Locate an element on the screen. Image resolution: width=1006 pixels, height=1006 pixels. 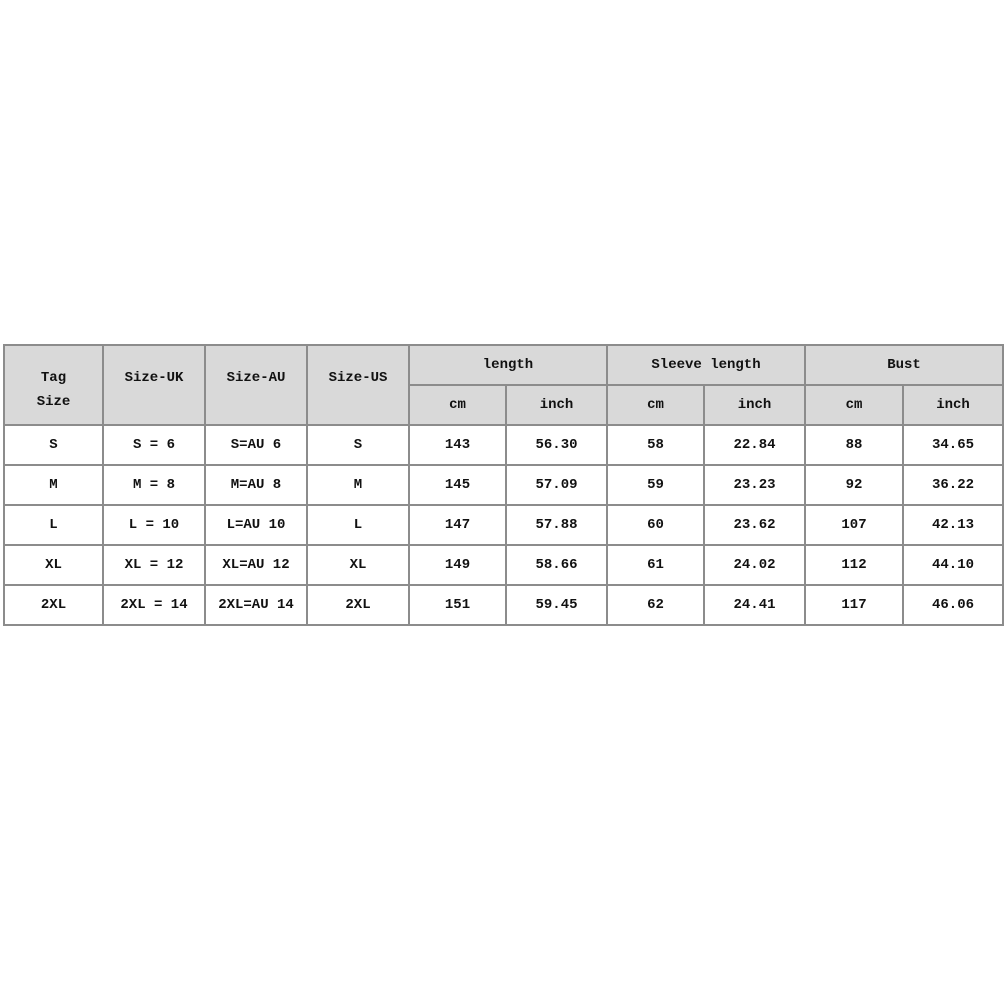
table-cell: S = 6 is located at coordinates (154, 445).